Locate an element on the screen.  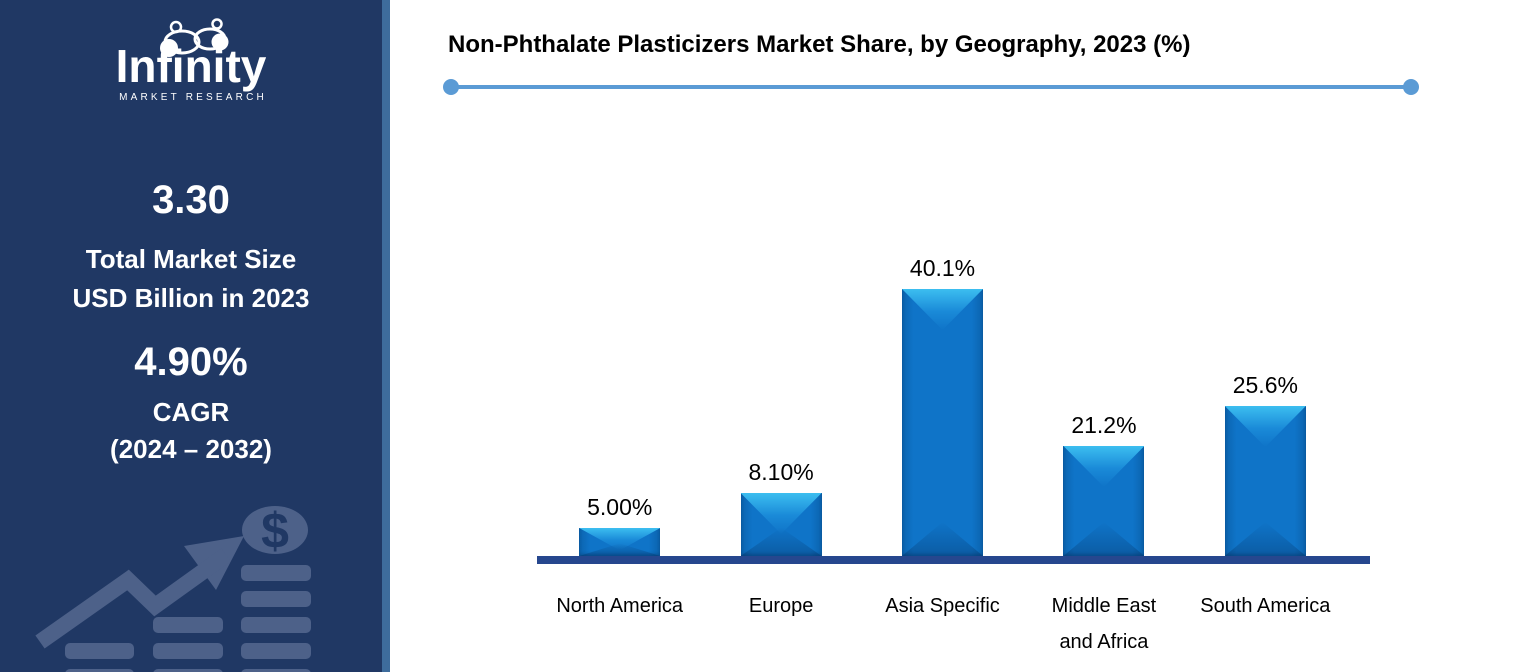
cagr-label-line2: (2024 – 2032) is located at coordinates (191, 449).